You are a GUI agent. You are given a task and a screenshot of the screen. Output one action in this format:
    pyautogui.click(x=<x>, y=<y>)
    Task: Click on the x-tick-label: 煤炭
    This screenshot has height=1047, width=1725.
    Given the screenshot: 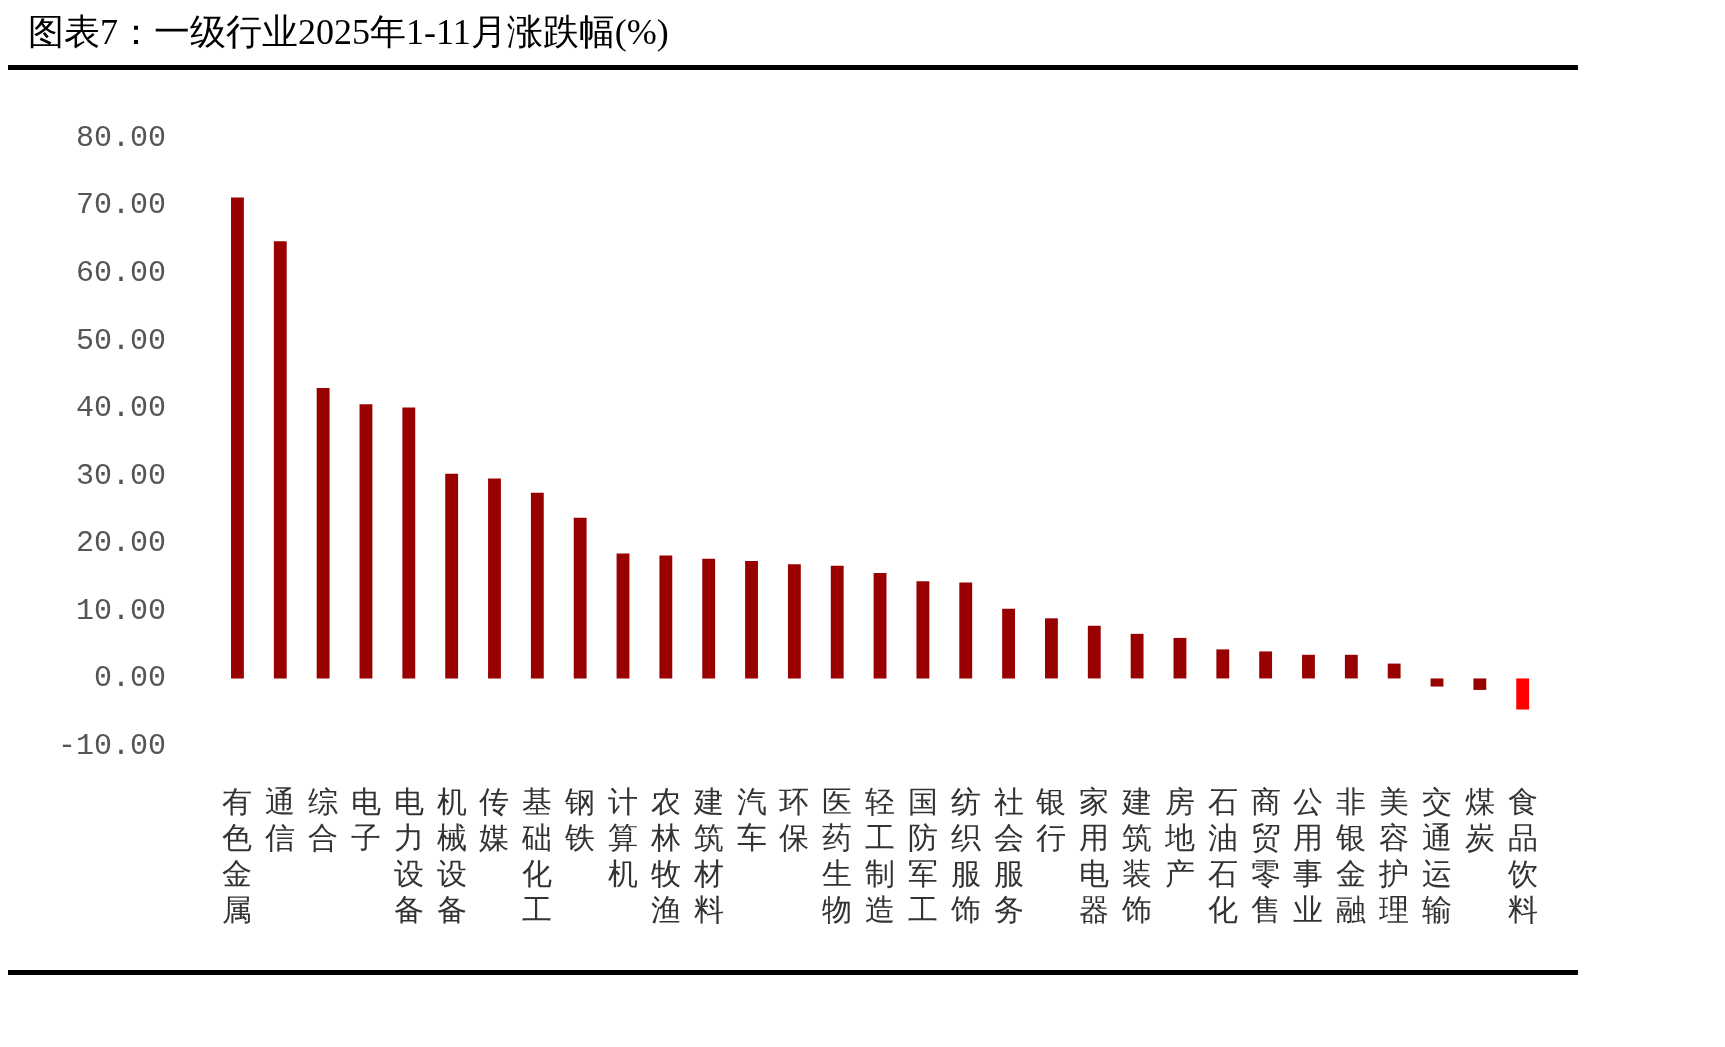 What is the action you would take?
    pyautogui.click(x=1479, y=819)
    